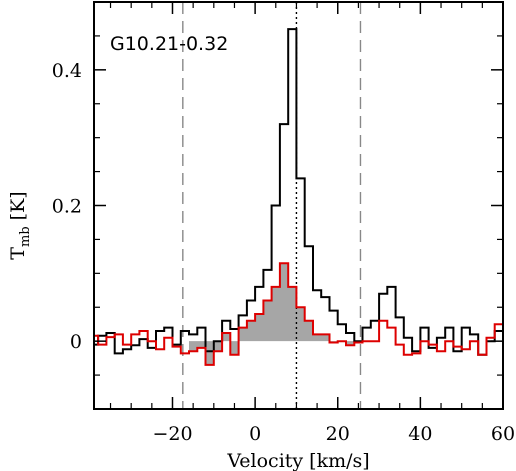 Image resolution: width=516 pixels, height=471 pixels. Describe the element at coordinates (255, 434) in the screenshot. I see `x-tick-label: 0` at that location.